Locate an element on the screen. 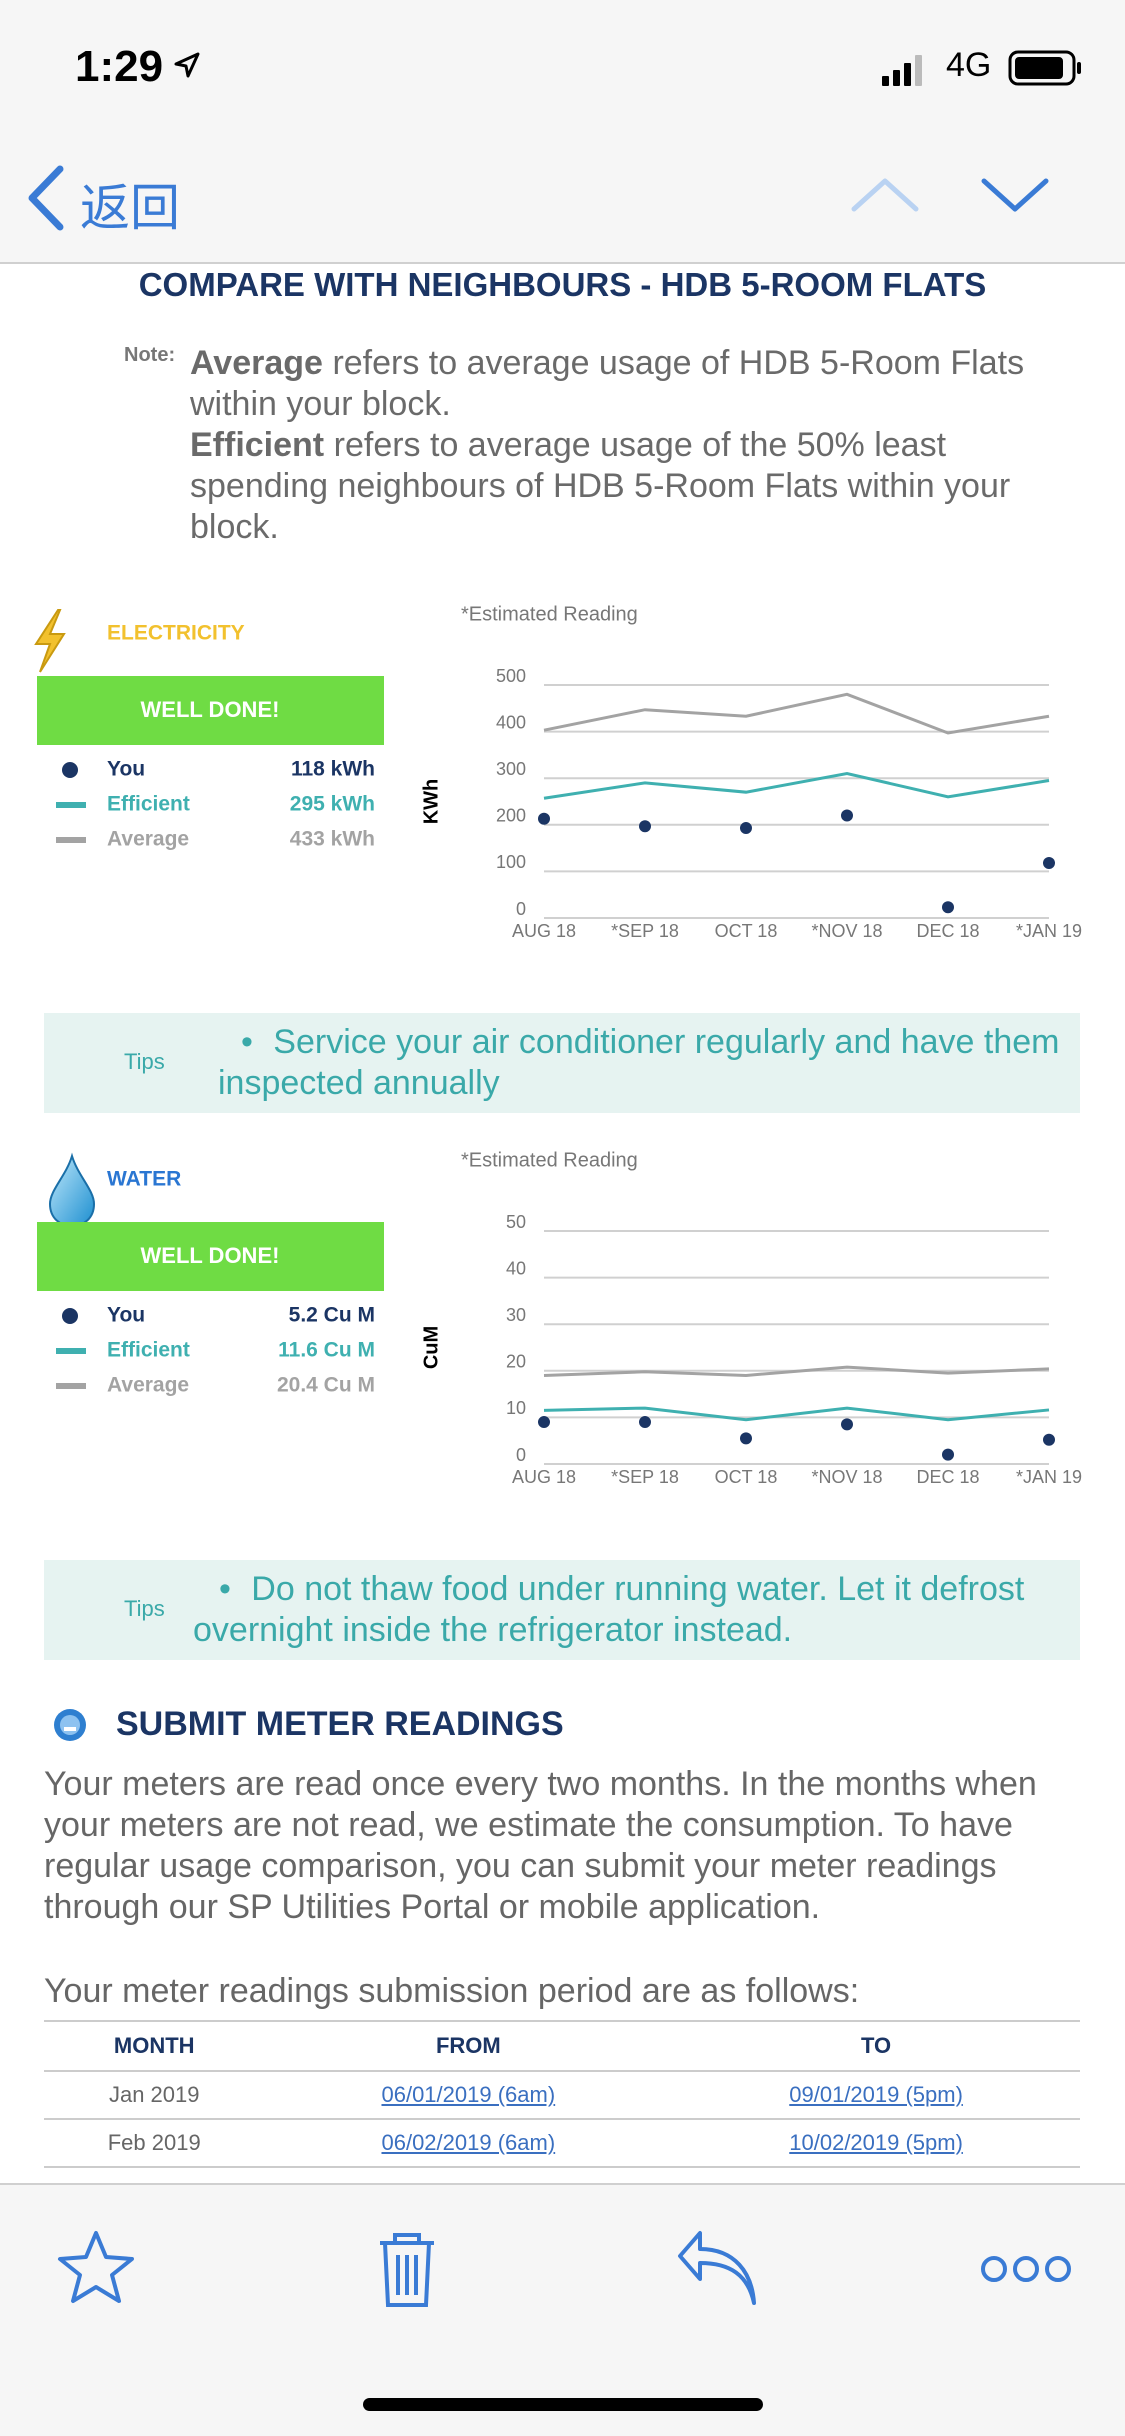 The height and width of the screenshot is (2436, 1125). y-tick-label: 40 is located at coordinates (516, 1268).